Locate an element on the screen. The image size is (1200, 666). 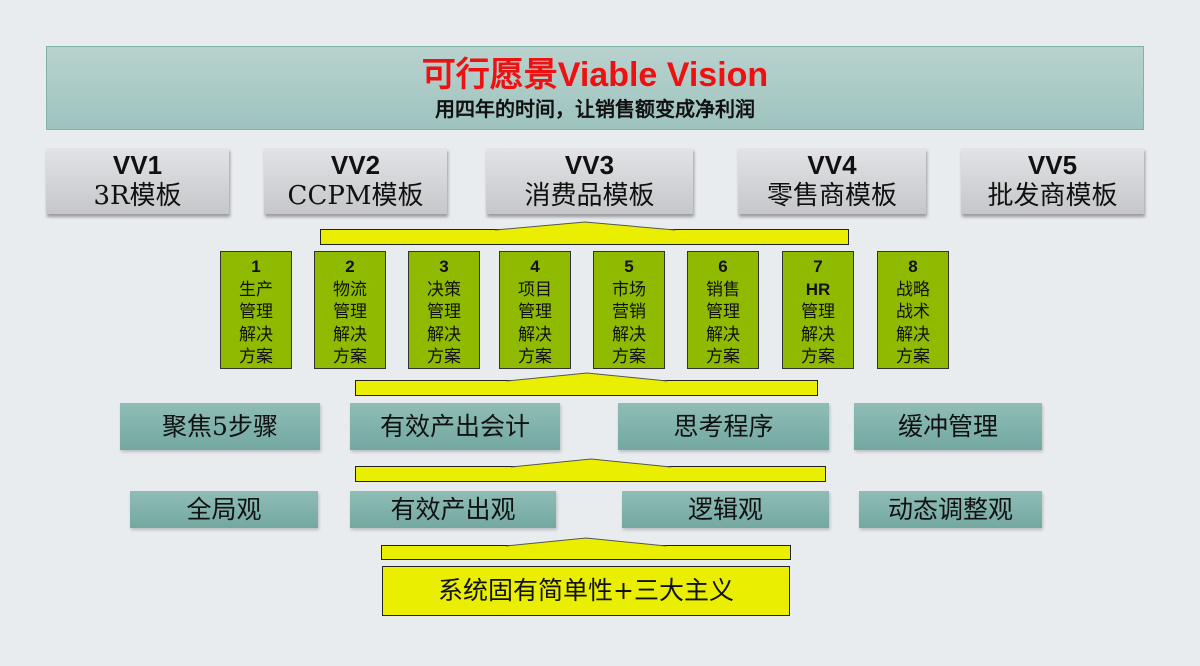
template-code: VV1 is located at coordinates (137, 165).